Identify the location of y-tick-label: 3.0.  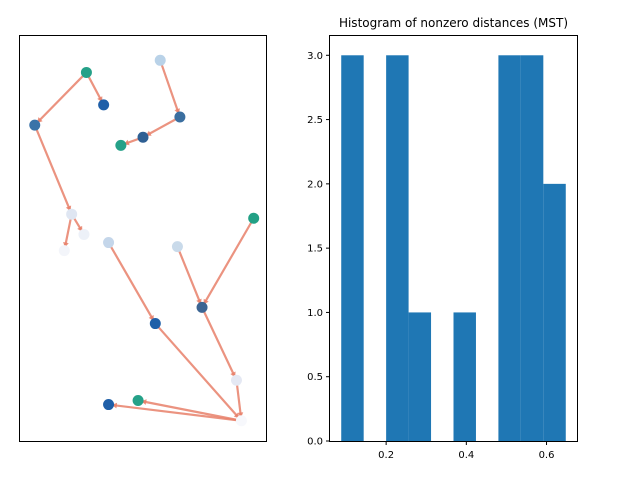
(315, 56).